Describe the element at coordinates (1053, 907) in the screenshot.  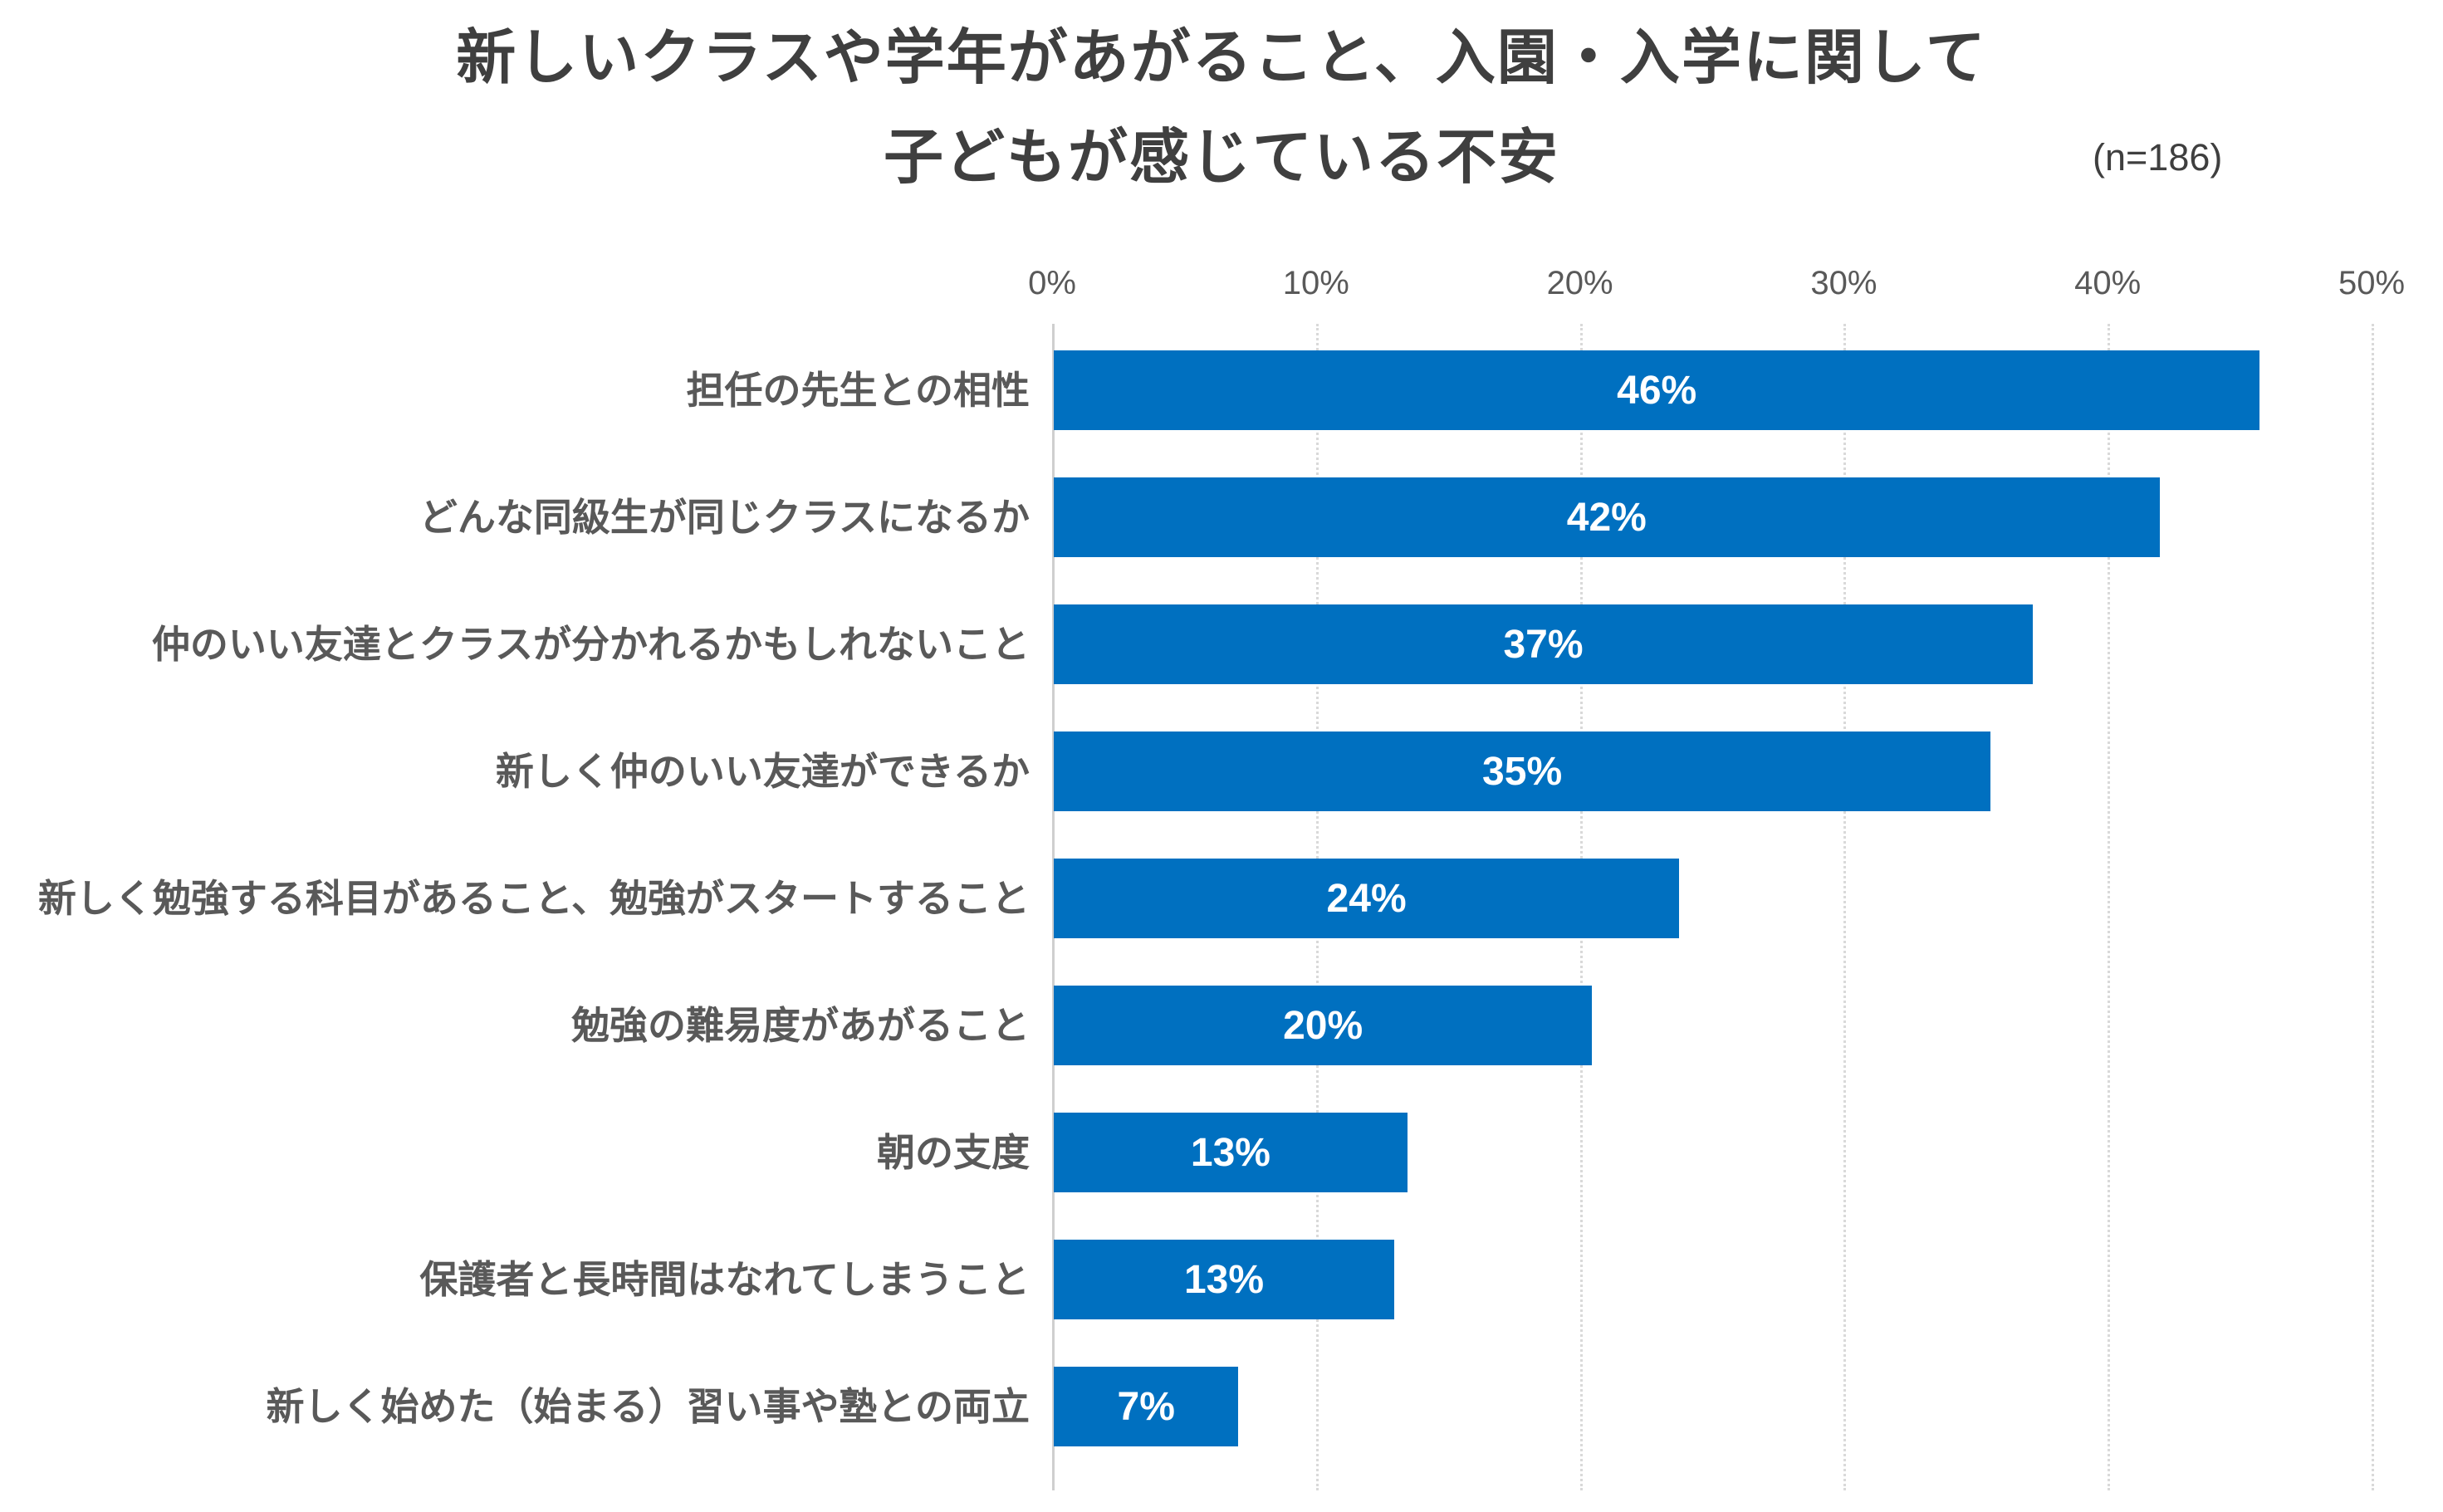
I see `x-axis-zero-line` at that location.